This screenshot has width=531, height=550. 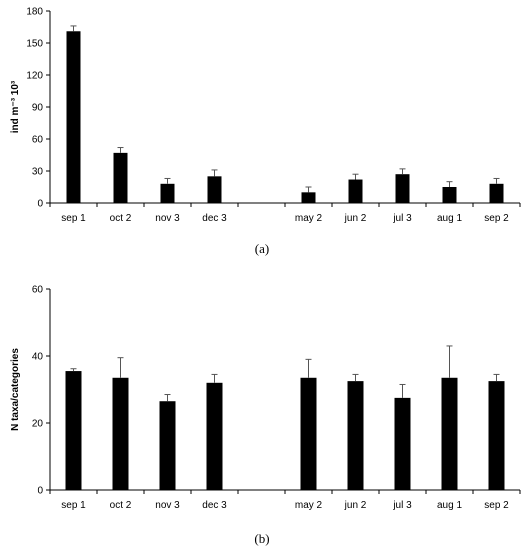 I want to click on y-tick-label: 120, so click(x=34, y=76).